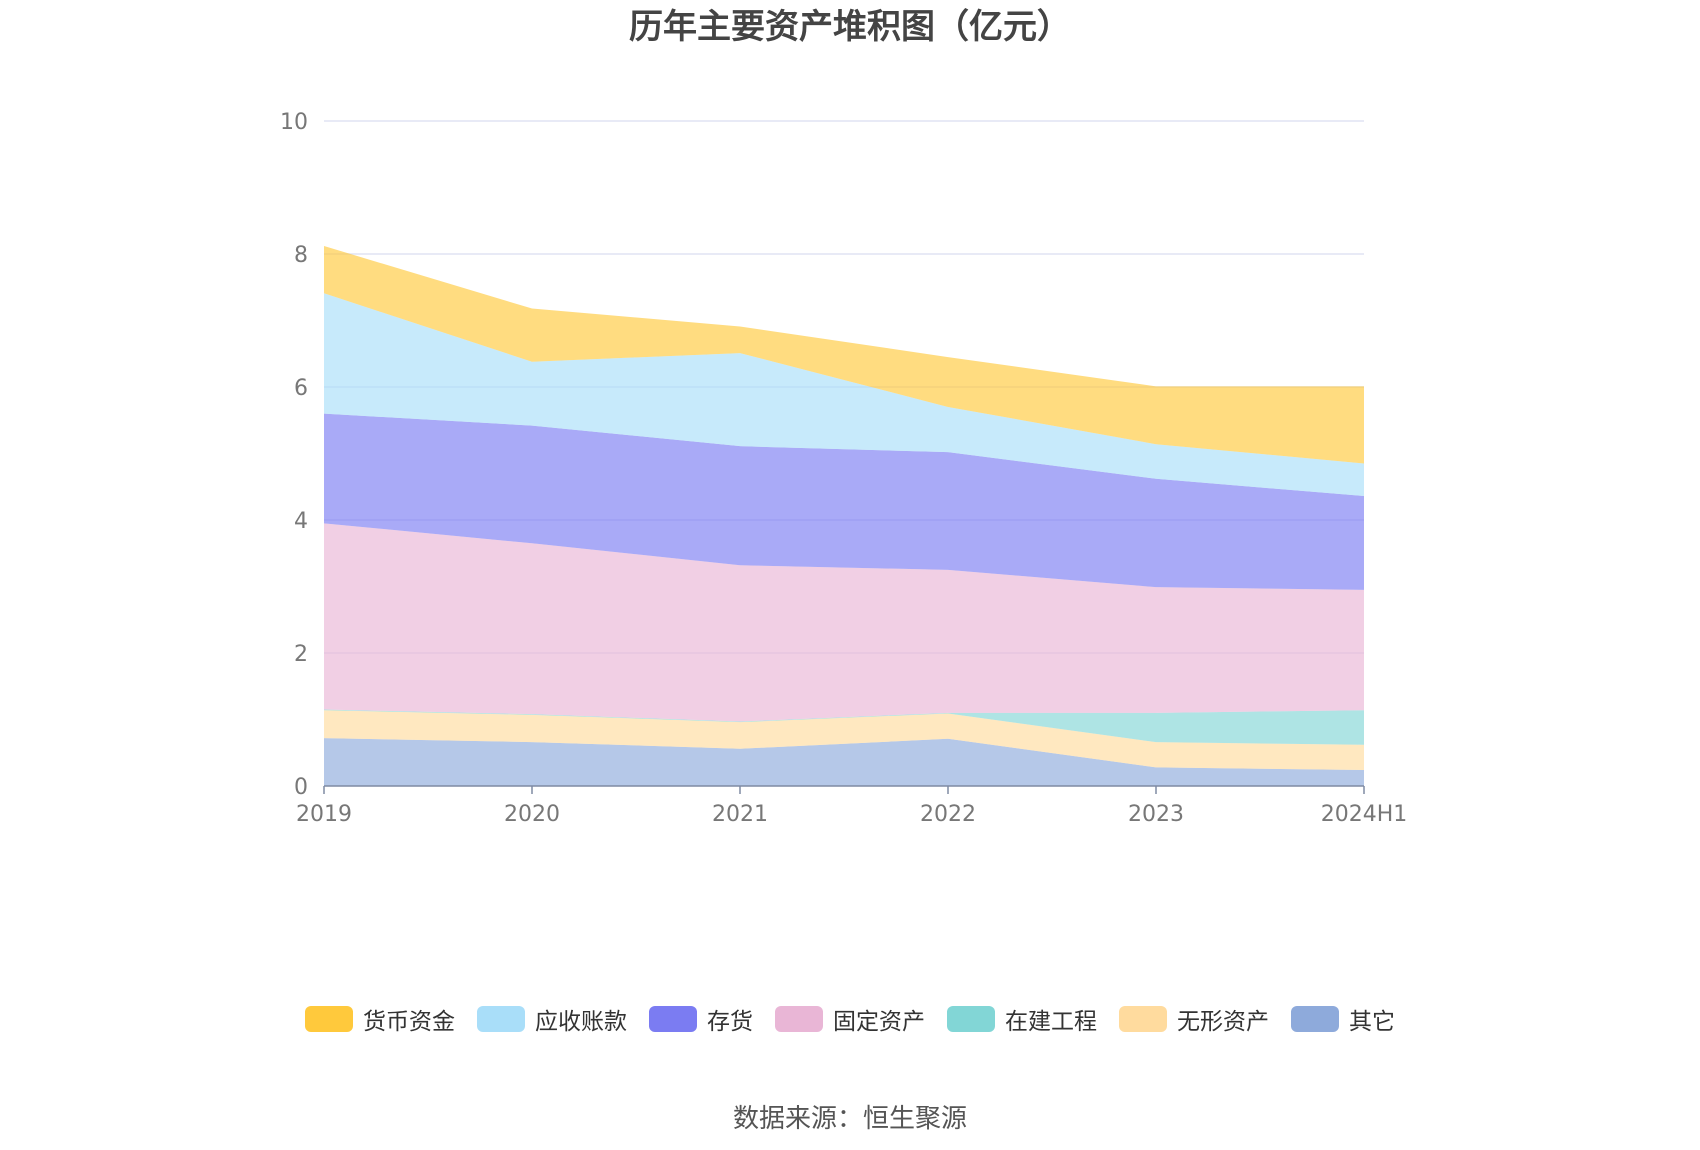 The width and height of the screenshot is (1700, 1150). What do you see at coordinates (701, 1019) in the screenshot?
I see `legend-item-2: 存货` at bounding box center [701, 1019].